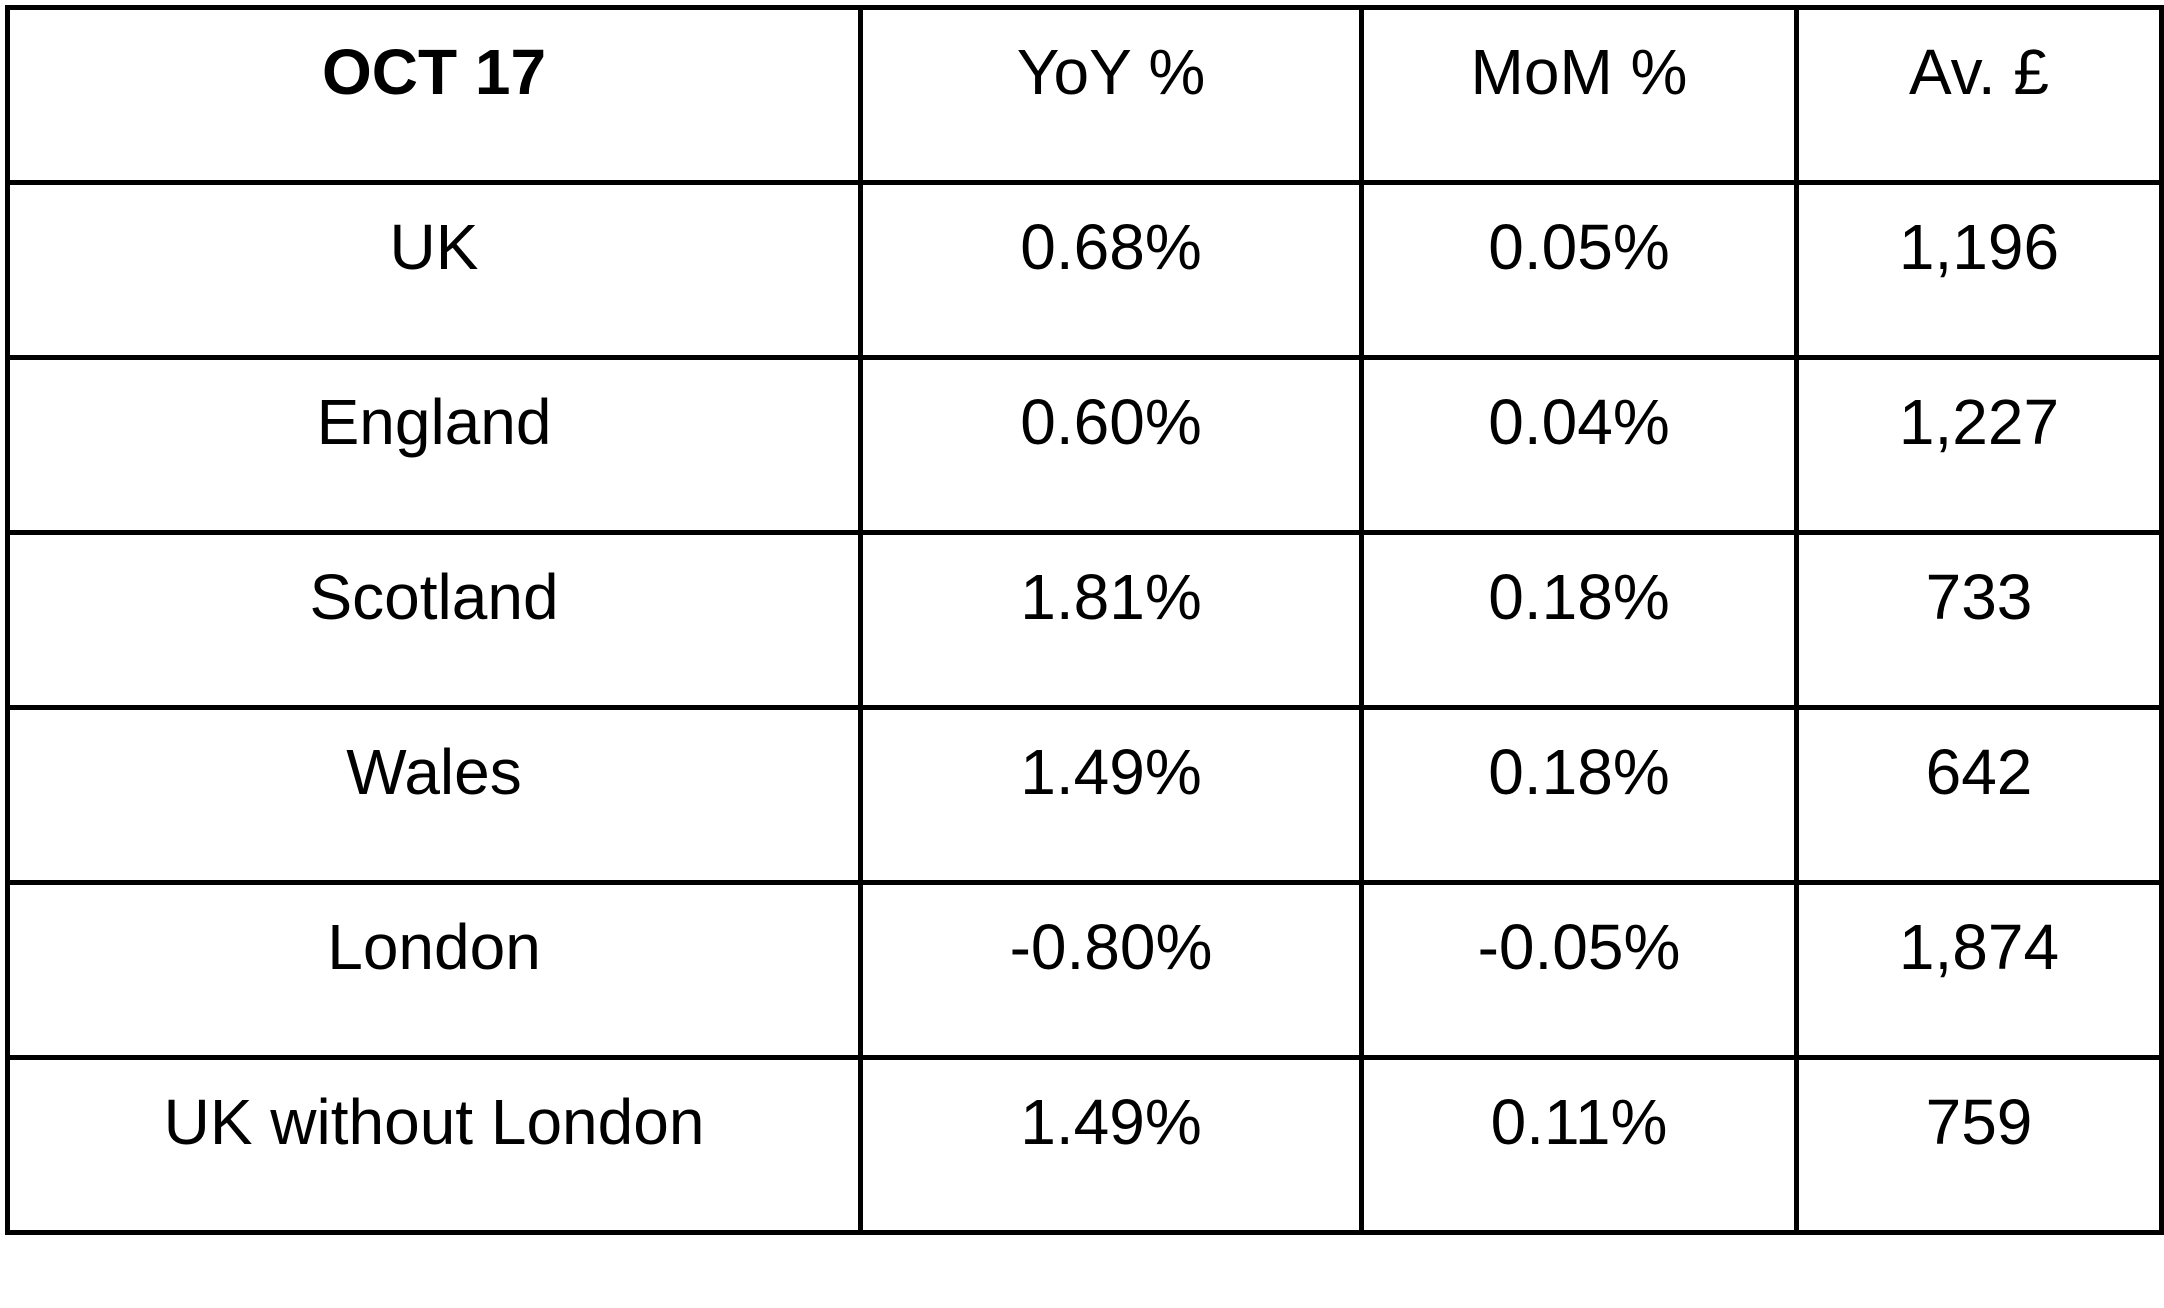 The width and height of the screenshot is (2164, 1308). Describe the element at coordinates (434, 445) in the screenshot. I see `table-cell: England` at that location.